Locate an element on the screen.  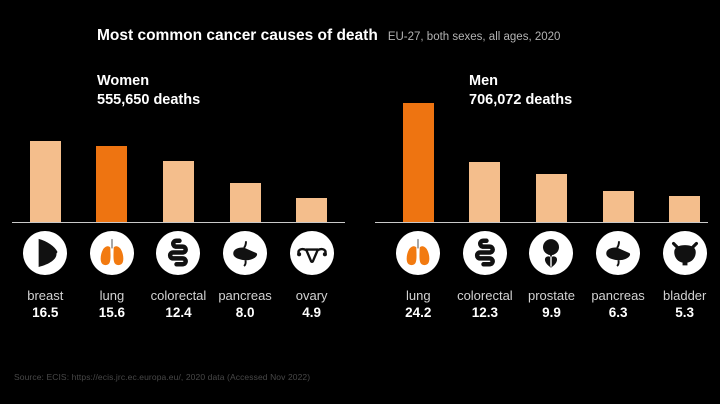
organ-label: ovary is located at coordinates (311, 295).